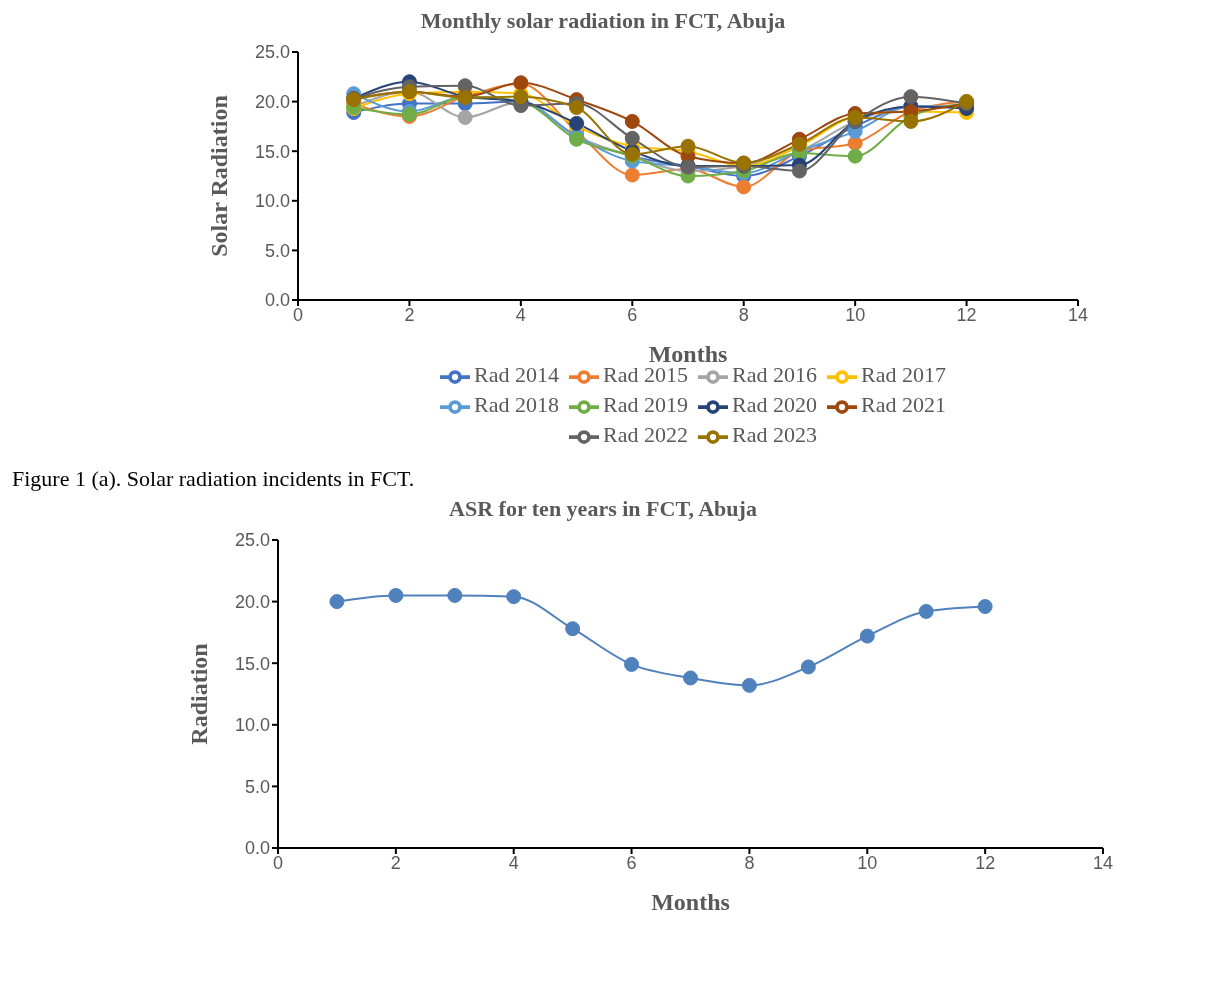 The height and width of the screenshot is (990, 1208). What do you see at coordinates (517, 405) in the screenshot?
I see `legend-label: Rad 2018` at bounding box center [517, 405].